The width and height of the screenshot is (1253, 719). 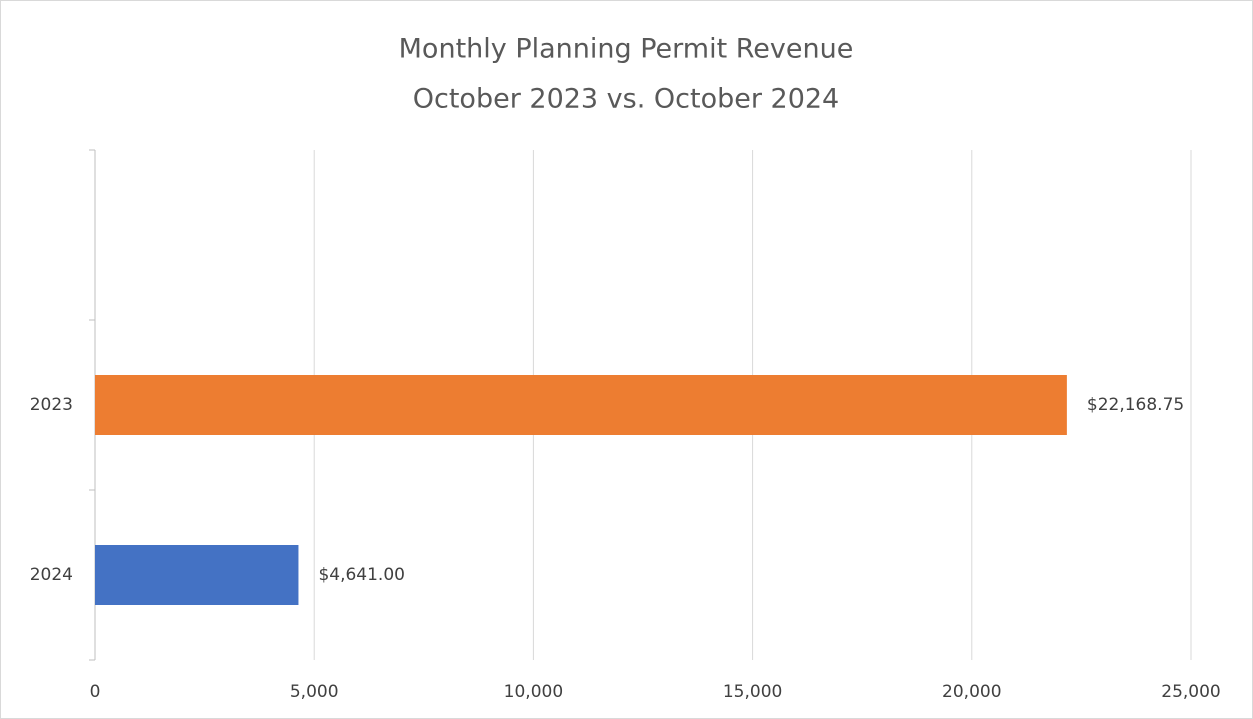 I want to click on x-tick-label: 0, so click(x=95, y=692).